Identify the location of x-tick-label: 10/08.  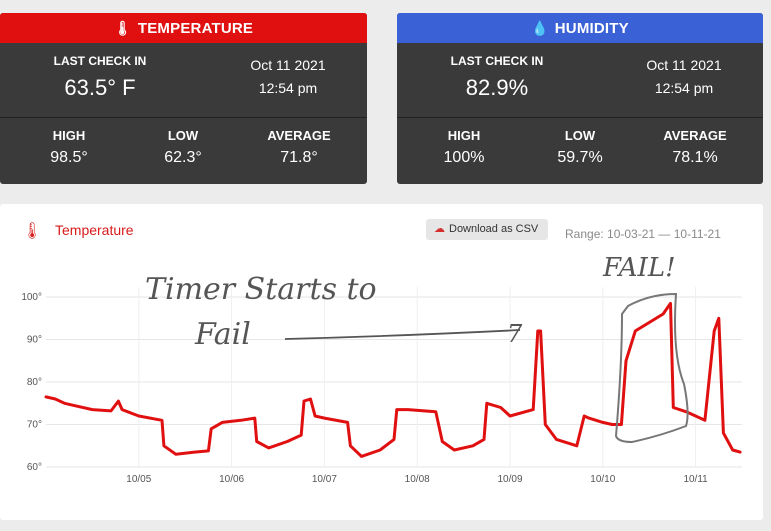
(417, 479).